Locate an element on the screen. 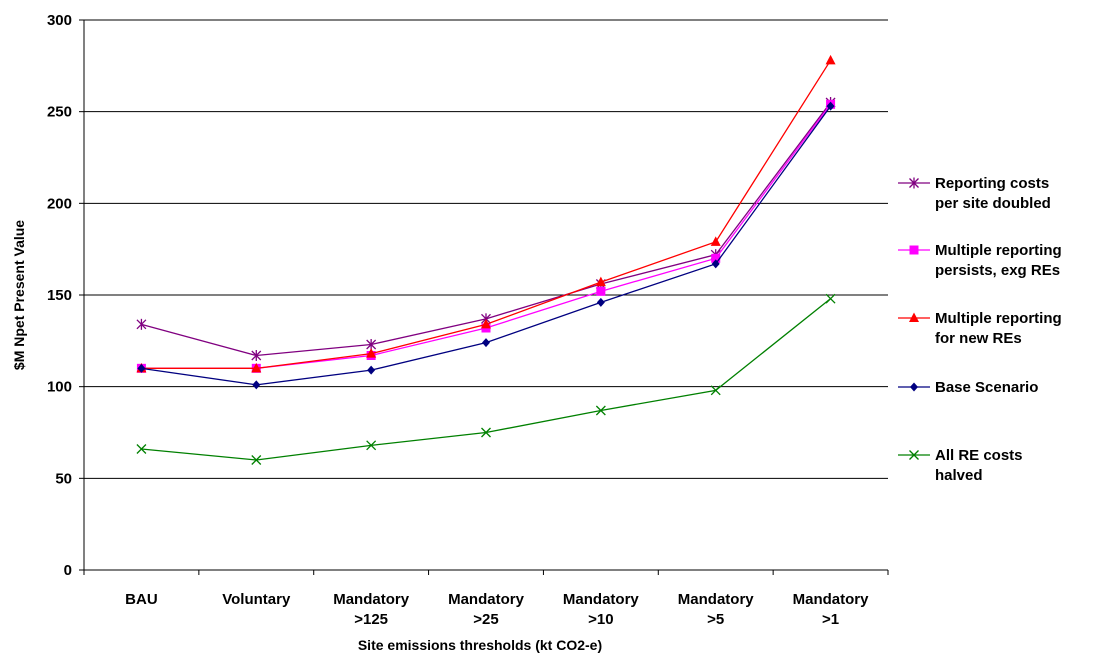 The height and width of the screenshot is (659, 1096). legend-entry-2: Multiple reporting for new REs is located at coordinates (980, 328).